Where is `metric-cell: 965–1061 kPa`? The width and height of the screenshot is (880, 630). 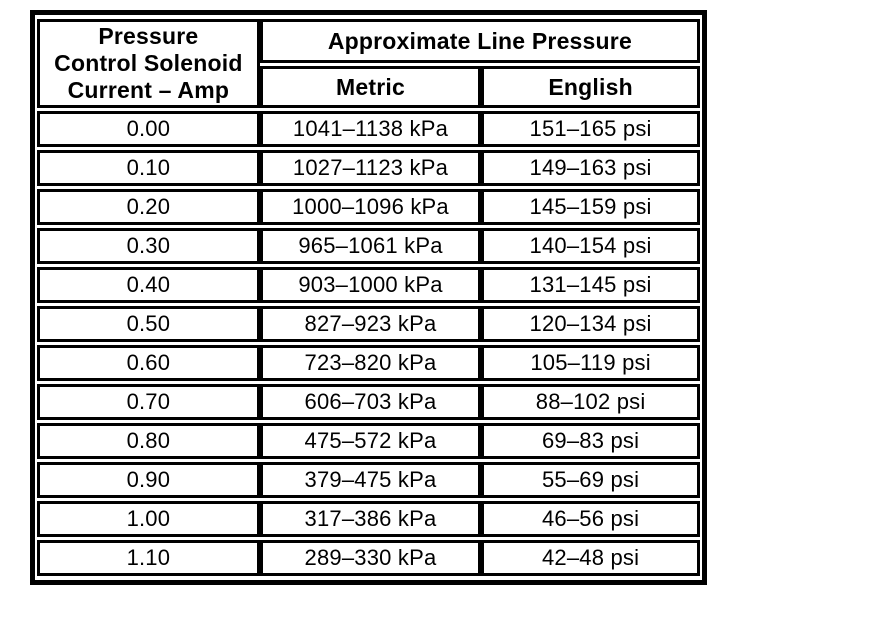 metric-cell: 965–1061 kPa is located at coordinates (370, 246).